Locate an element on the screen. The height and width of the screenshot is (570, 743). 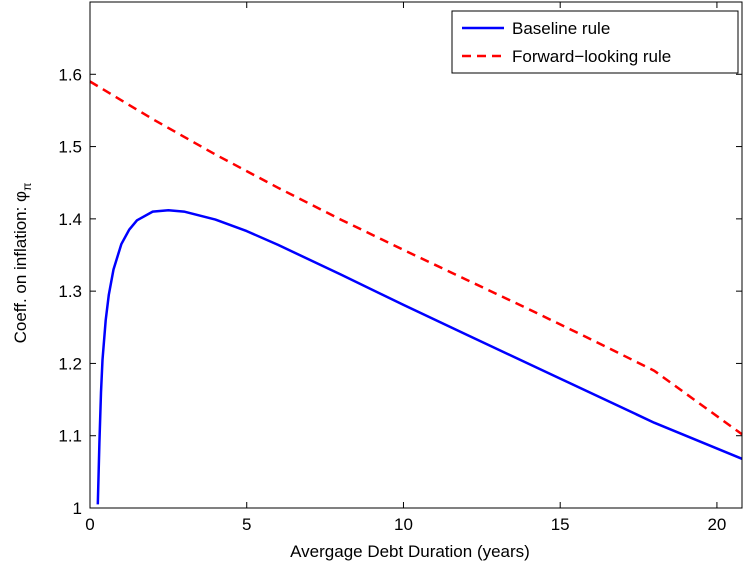
y-tick-label: 1 is located at coordinates (77, 508).